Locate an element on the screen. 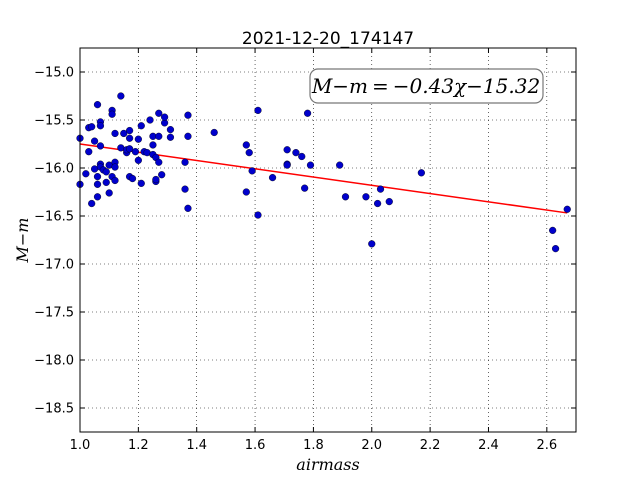 This screenshot has width=640, height=480. x-tick-label-4: 1.8 is located at coordinates (313, 445).